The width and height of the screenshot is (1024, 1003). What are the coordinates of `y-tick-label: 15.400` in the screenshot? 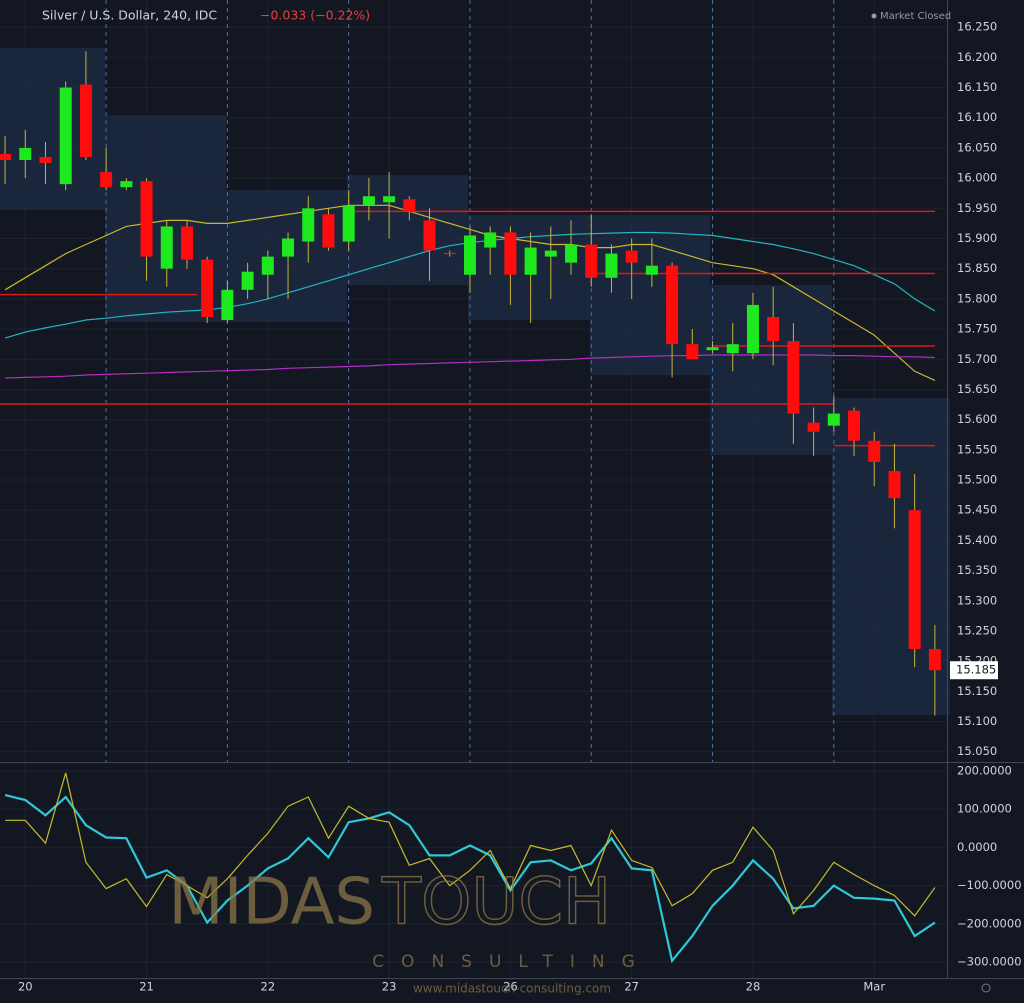 It's located at (977, 540).